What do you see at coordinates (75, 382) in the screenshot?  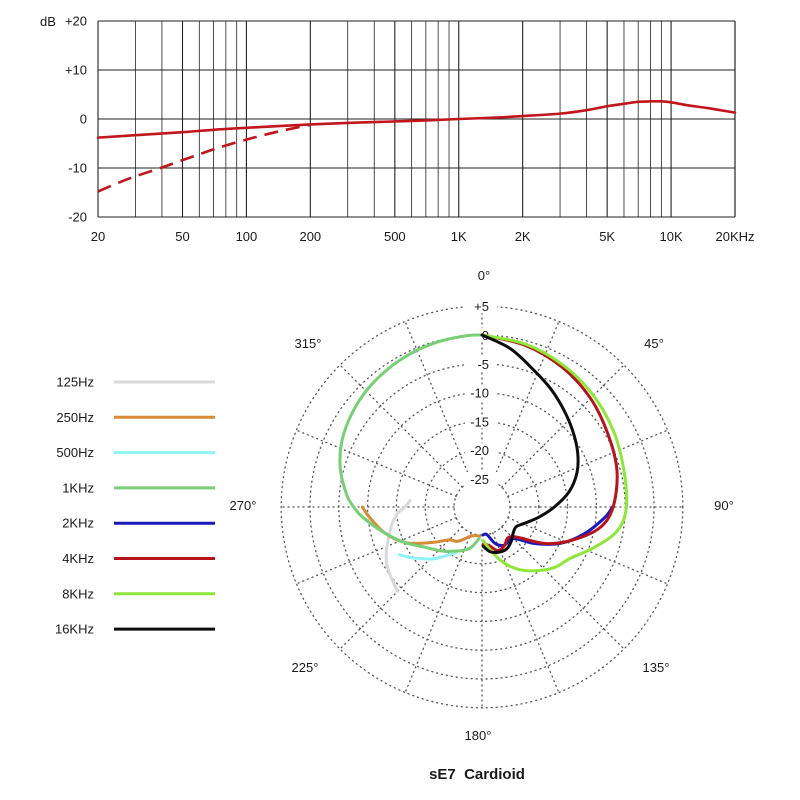 I see `legend-label: 125Hz` at bounding box center [75, 382].